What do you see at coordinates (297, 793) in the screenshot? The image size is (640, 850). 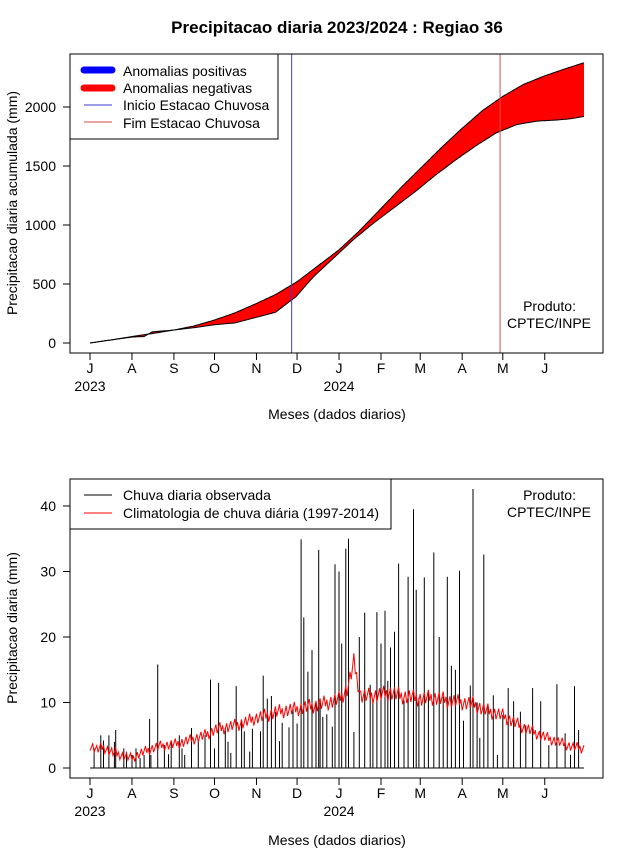 I see `daily-x-tick-label: D` at bounding box center [297, 793].